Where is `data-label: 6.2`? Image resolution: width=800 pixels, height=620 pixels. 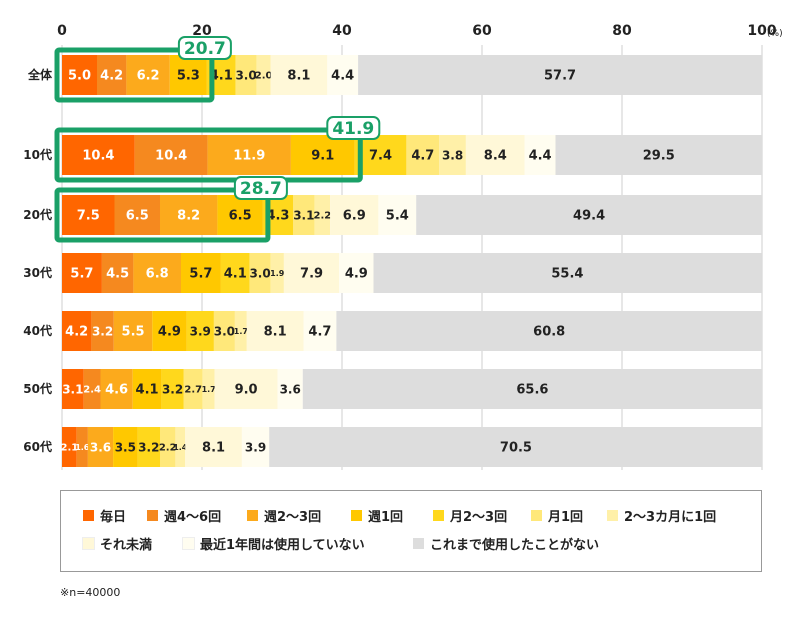
data-label: 6.2 is located at coordinates (148, 76).